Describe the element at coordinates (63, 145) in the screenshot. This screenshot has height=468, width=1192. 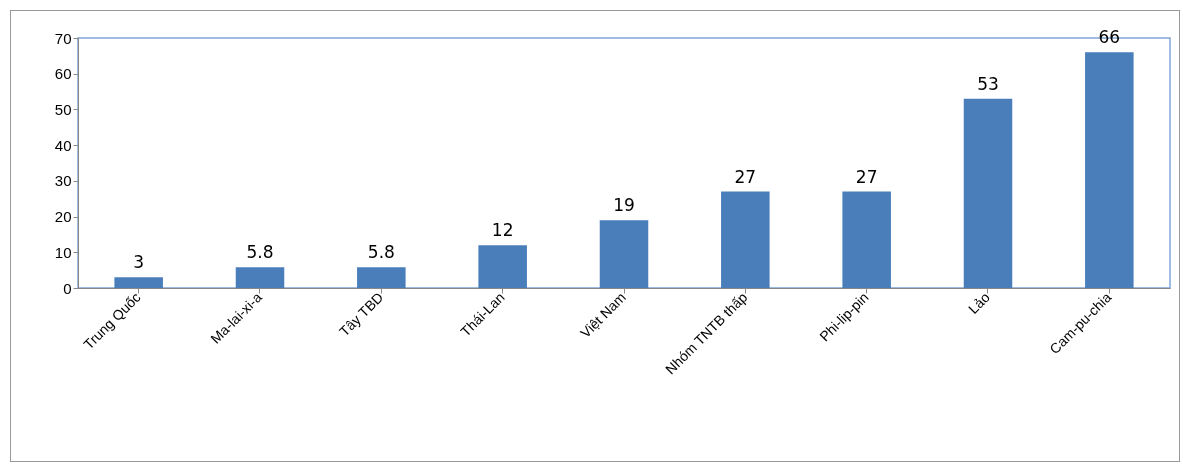
I see `y-tick-label: 40` at that location.